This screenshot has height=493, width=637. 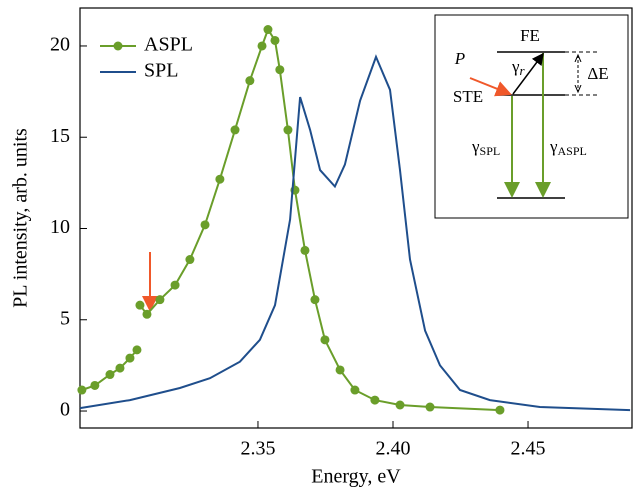 What do you see at coordinates (528, 449) in the screenshot?
I see `x-tick-label: 2.45` at bounding box center [528, 449].